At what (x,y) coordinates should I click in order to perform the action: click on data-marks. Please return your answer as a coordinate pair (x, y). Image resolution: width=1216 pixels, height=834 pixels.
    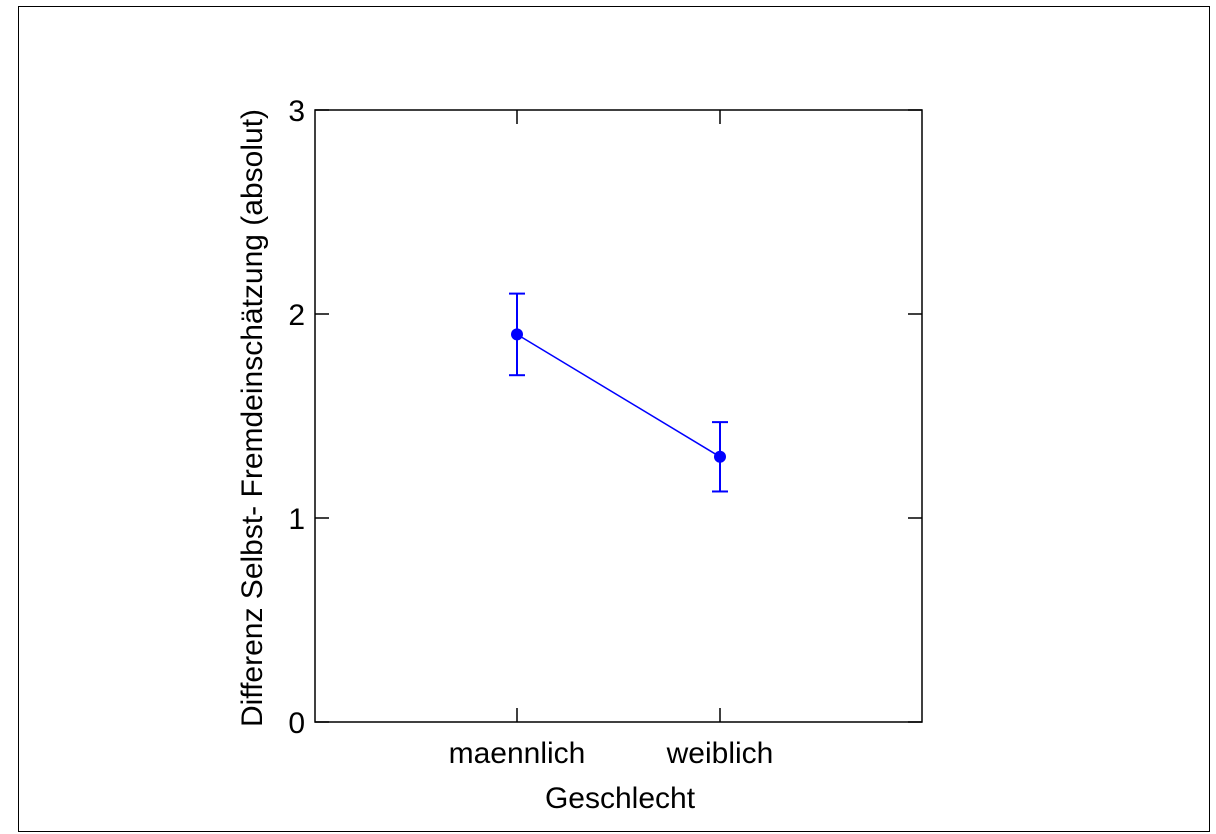
    Looking at the image, I should click on (618, 392).